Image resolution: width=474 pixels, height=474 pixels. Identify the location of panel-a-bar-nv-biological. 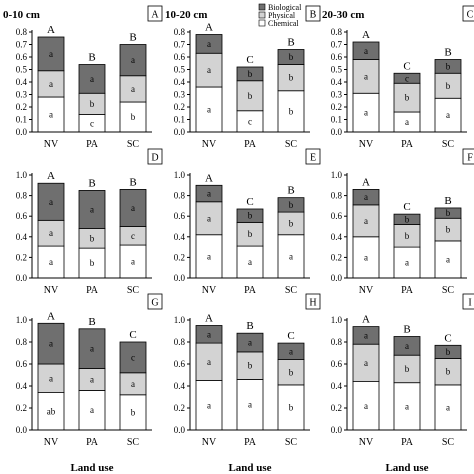
(51, 54).